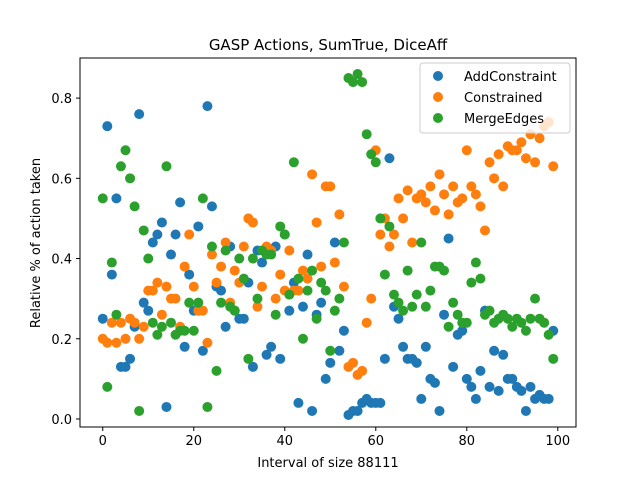  What do you see at coordinates (61, 420) in the screenshot?
I see `y-tick-label: 0.0` at bounding box center [61, 420].